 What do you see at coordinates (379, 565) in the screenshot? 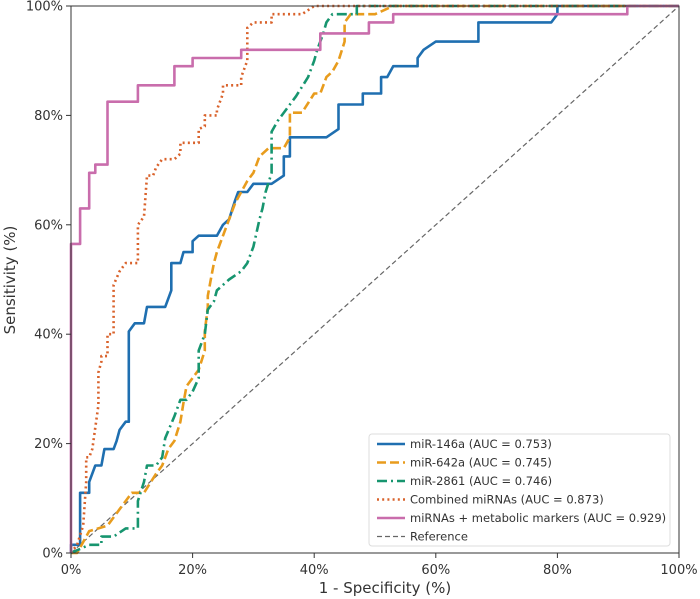
I see `x-axis-ticks: 0% 20% 40% 60% 80% 100%` at bounding box center [379, 565].